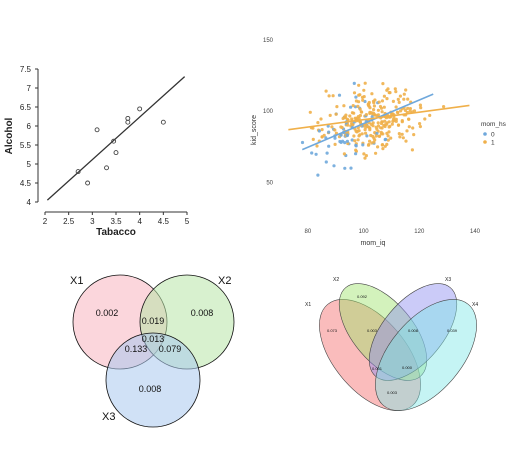 The image size is (523, 461). What do you see at coordinates (494, 124) in the screenshot?
I see `legend-title: mom_hs` at bounding box center [494, 124].